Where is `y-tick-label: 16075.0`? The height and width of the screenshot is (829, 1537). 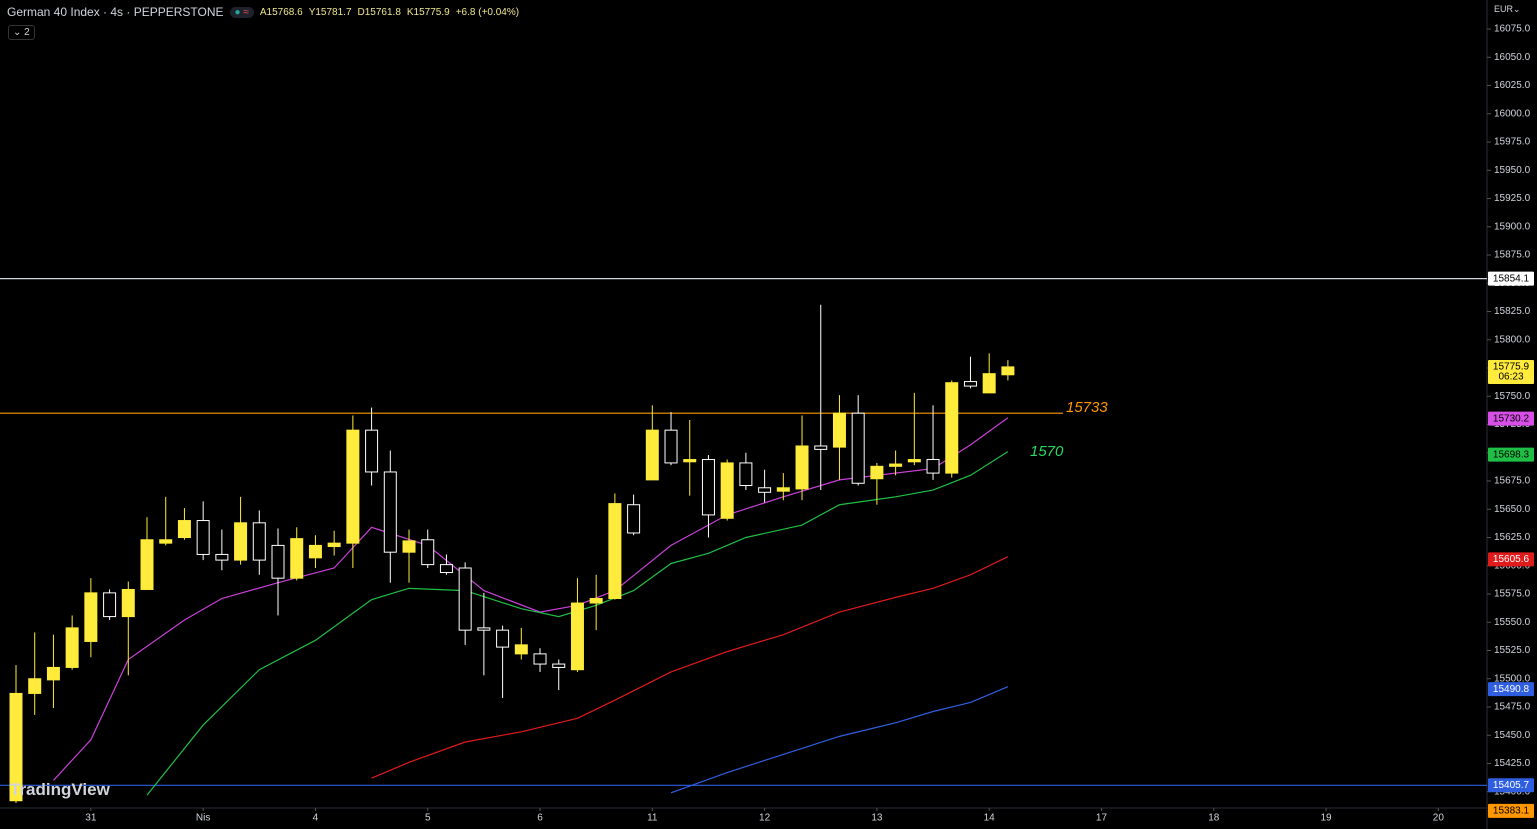
y-tick-label: 16075.0 is located at coordinates (1512, 29).